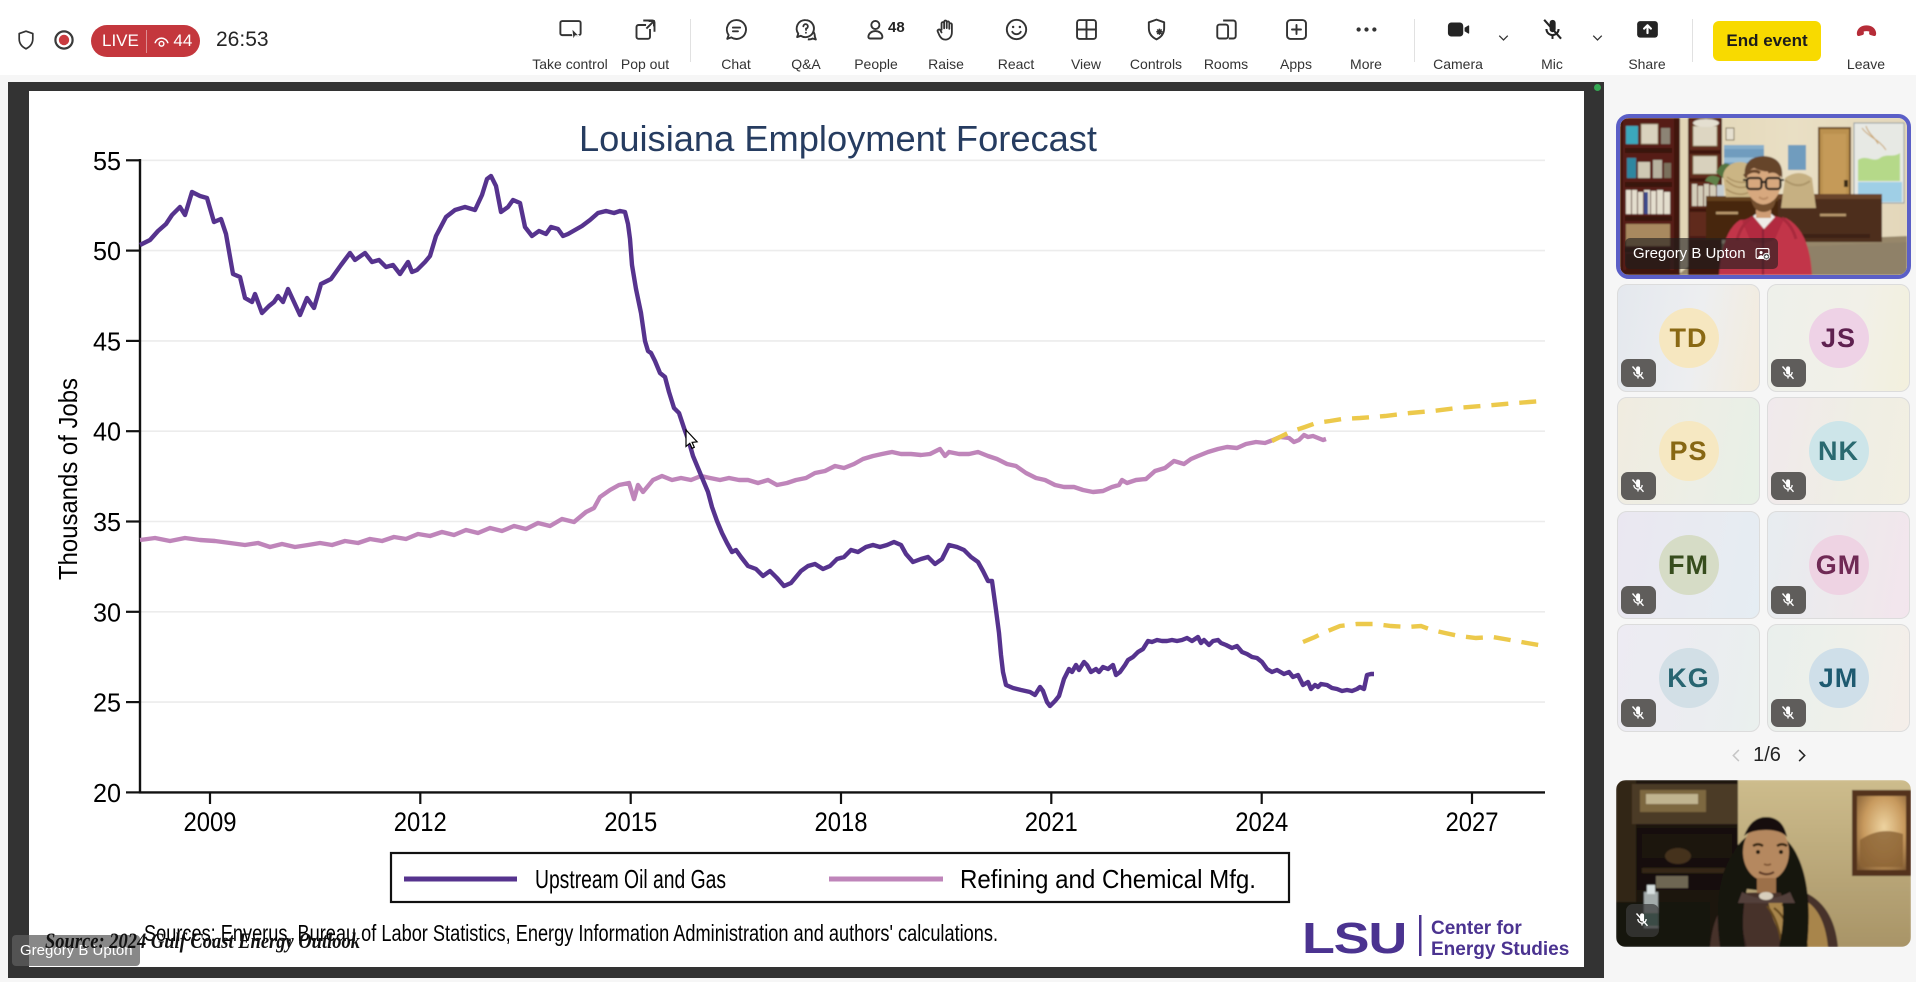 The width and height of the screenshot is (1916, 982). What do you see at coordinates (107, 703) in the screenshot?
I see `svg-text: 25` at bounding box center [107, 703].